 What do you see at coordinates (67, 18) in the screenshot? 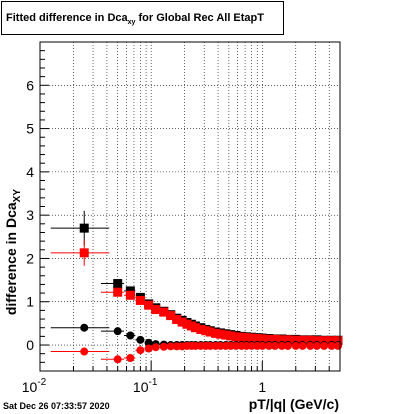
I see `chart-title-main: Fitted difference in Dca` at bounding box center [67, 18].